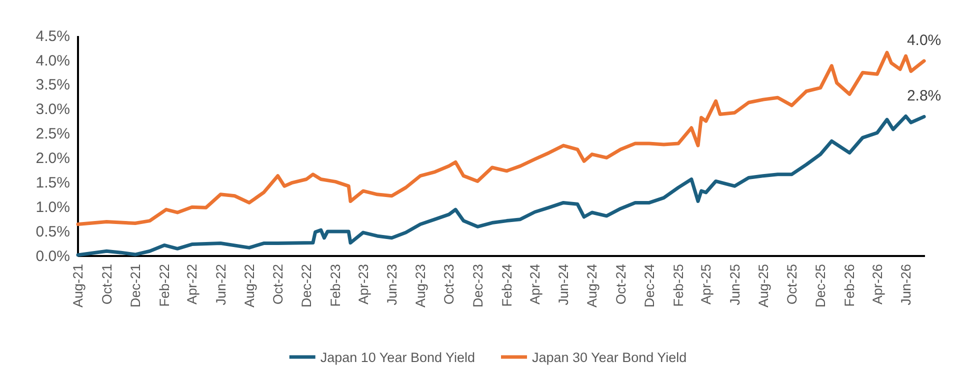 Image resolution: width=976 pixels, height=387 pixels. What do you see at coordinates (706, 284) in the screenshot?
I see `x-tick-label: Apr-25` at bounding box center [706, 284].